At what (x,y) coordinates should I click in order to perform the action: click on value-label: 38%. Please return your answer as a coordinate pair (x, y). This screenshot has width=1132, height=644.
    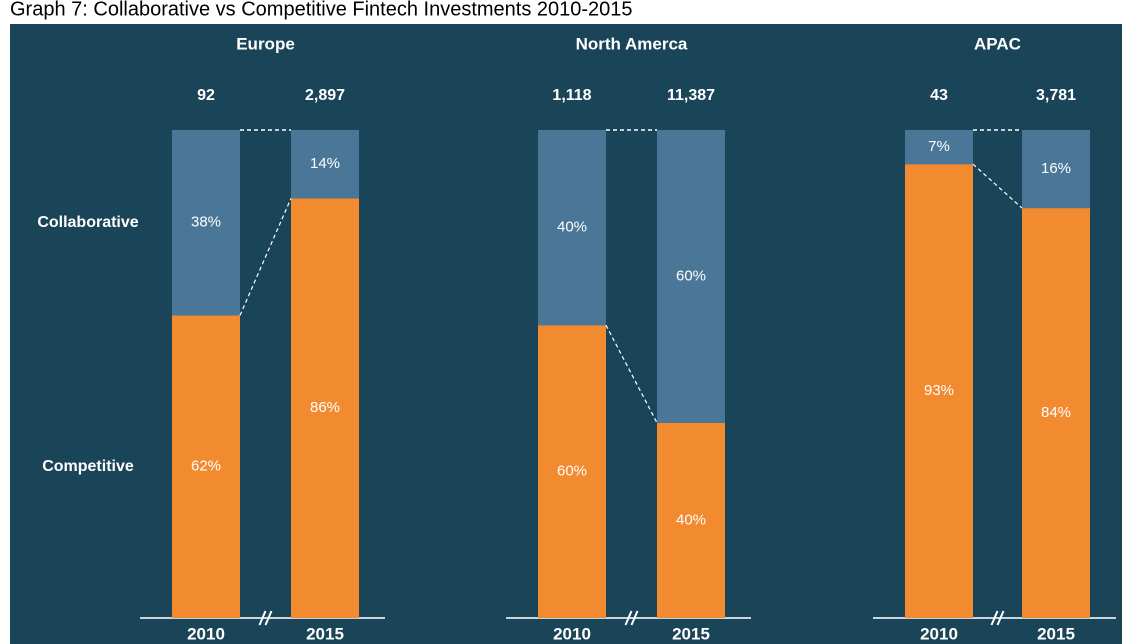
    Looking at the image, I should click on (206, 222).